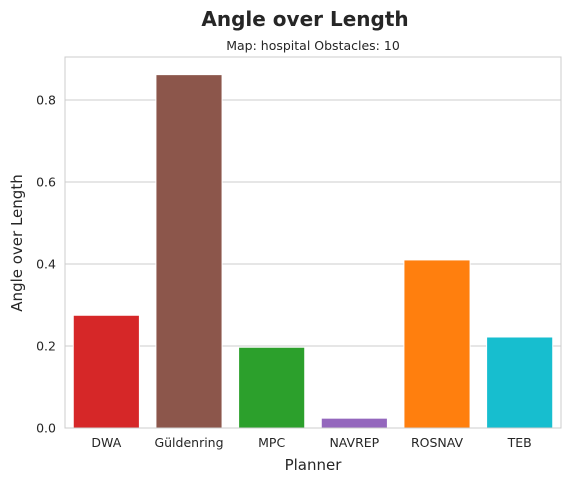 Image resolution: width=571 pixels, height=484 pixels. I want to click on y-tick-label: 0.0, so click(46, 428).